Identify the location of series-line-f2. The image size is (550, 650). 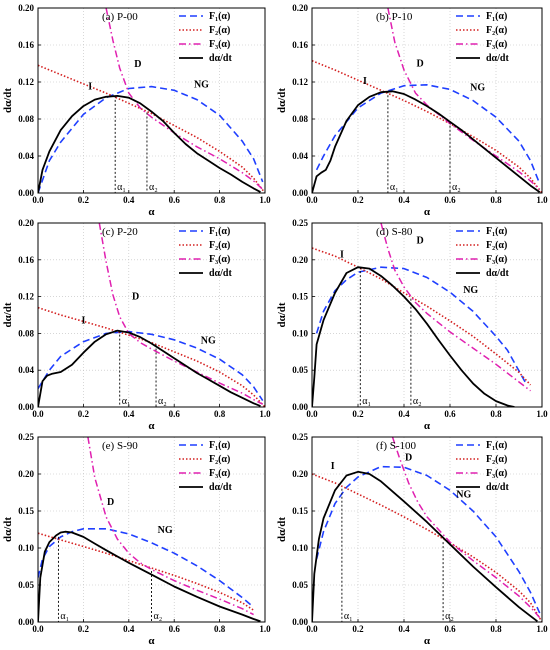
(146, 571).